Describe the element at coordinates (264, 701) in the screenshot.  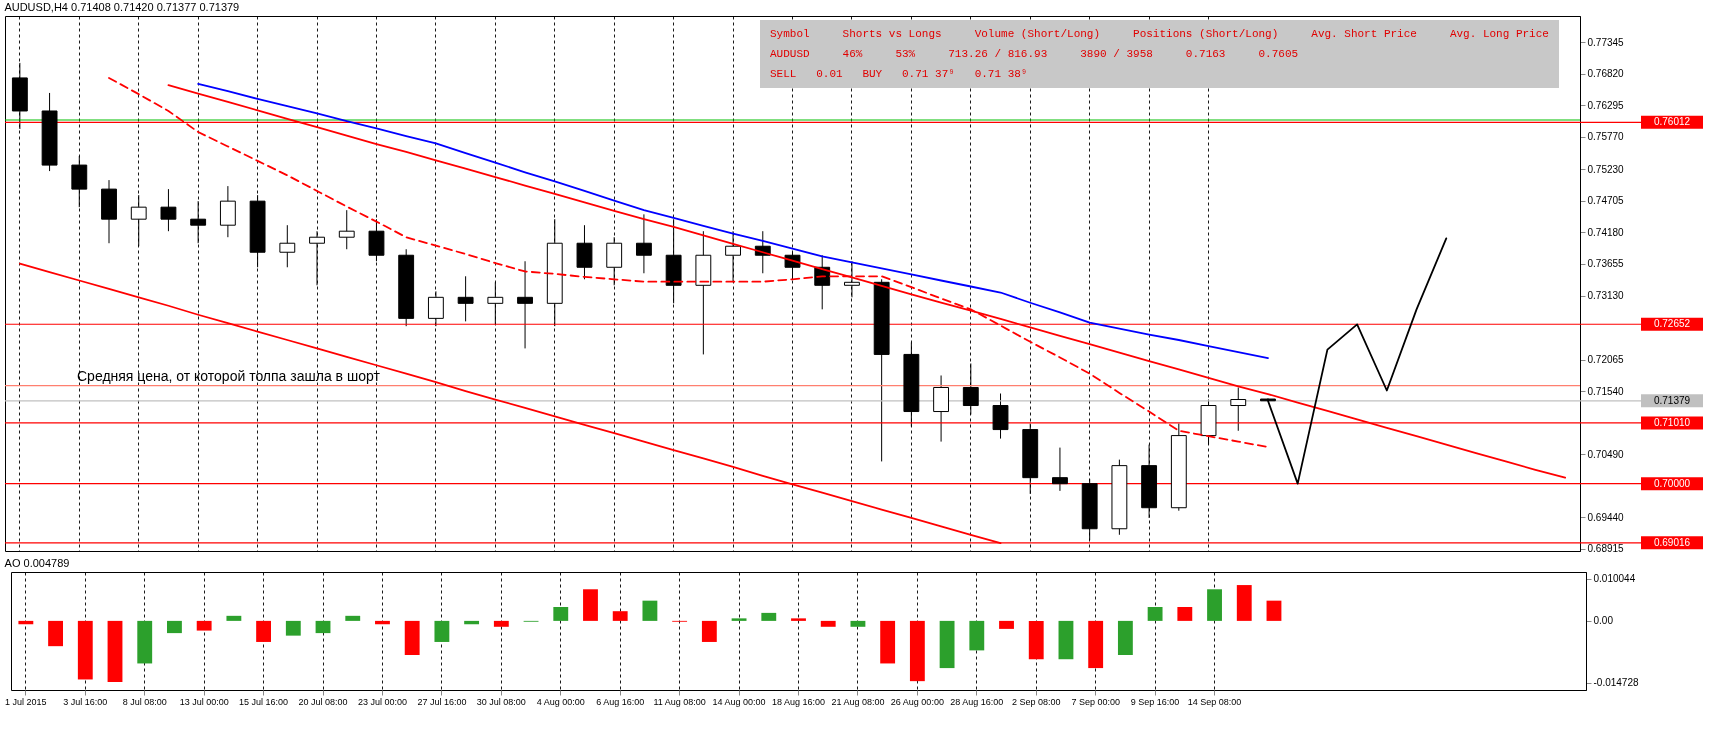
I see `x-tick-label: 15 Jul 16:00` at that location.